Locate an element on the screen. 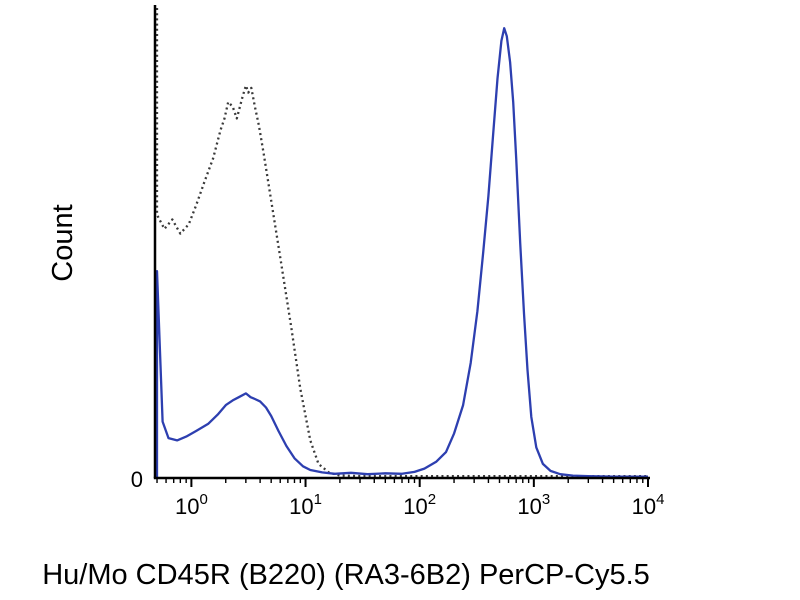  x-axis-title: Hu/Mo CD45R (B220) (RA3-6B2) PerCP-Cy5.5 is located at coordinates (346, 575).